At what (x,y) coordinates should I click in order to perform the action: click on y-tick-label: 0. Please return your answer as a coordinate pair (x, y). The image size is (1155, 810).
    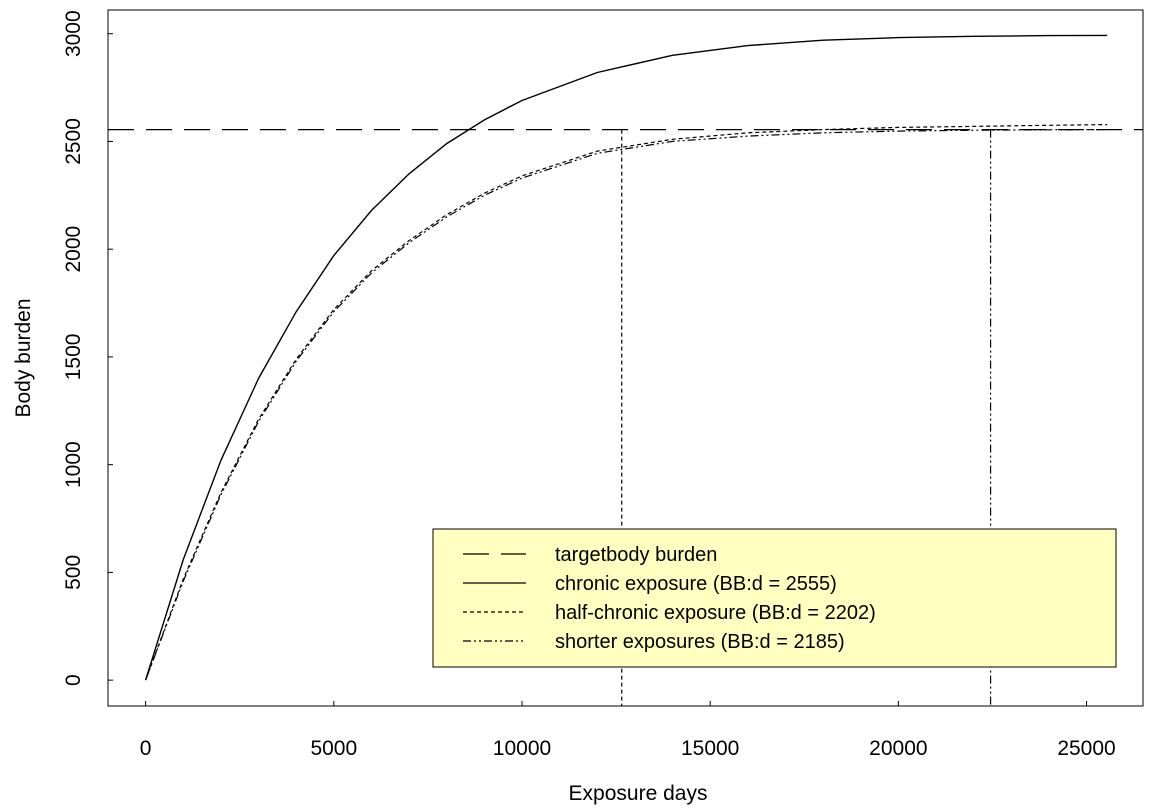
    Looking at the image, I should click on (73, 680).